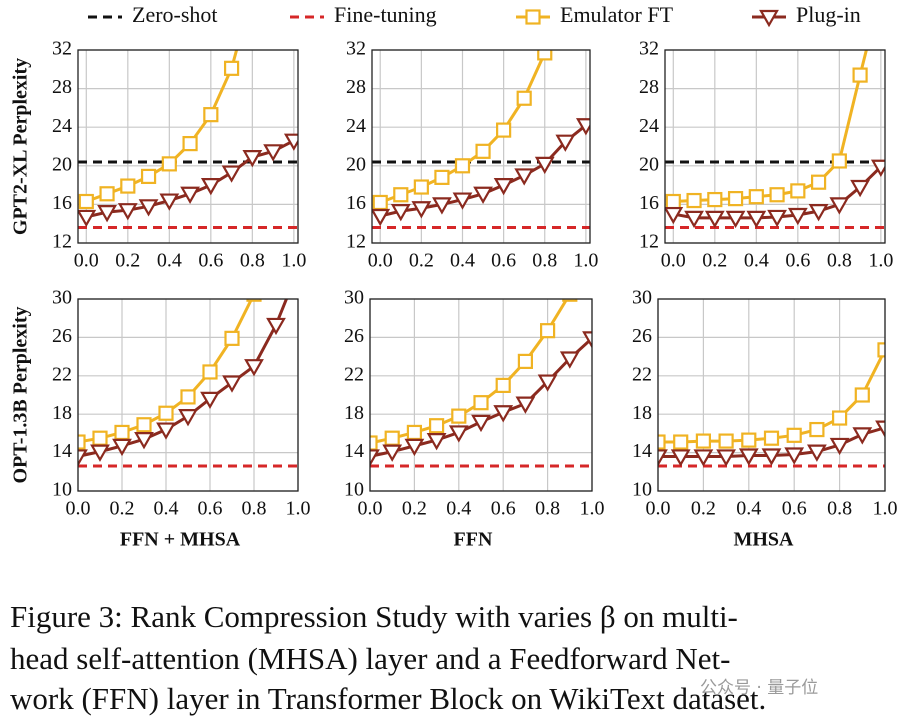 The image size is (910, 723). Describe the element at coordinates (175, 14) in the screenshot. I see `legend-label: Zero-shot` at that location.